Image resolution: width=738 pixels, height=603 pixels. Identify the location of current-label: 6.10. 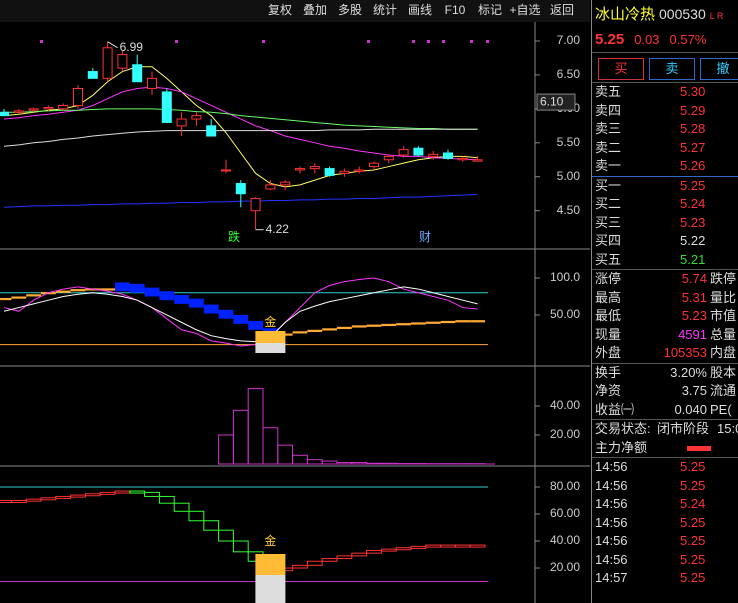
(552, 101).